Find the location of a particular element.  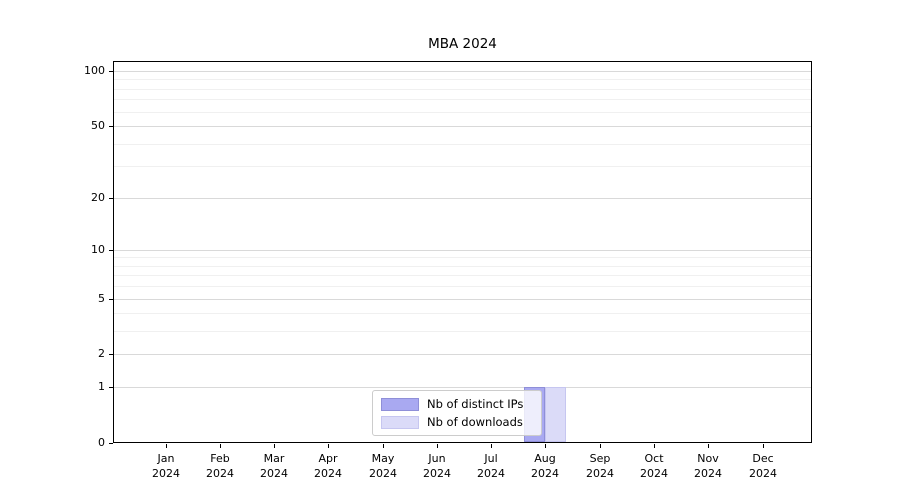

y-tick-label: 1 is located at coordinates (101, 386).